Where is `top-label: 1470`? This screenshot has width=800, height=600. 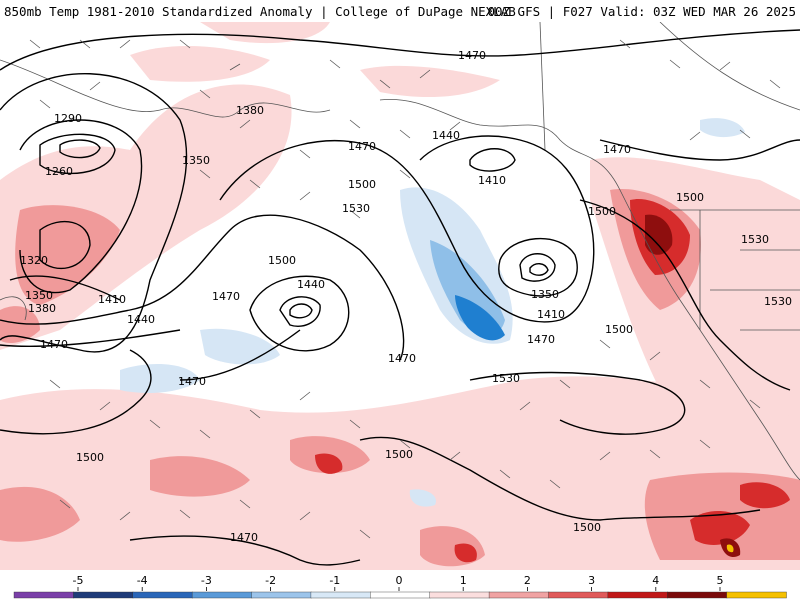
top-label: 1470 is located at coordinates (472, 55).